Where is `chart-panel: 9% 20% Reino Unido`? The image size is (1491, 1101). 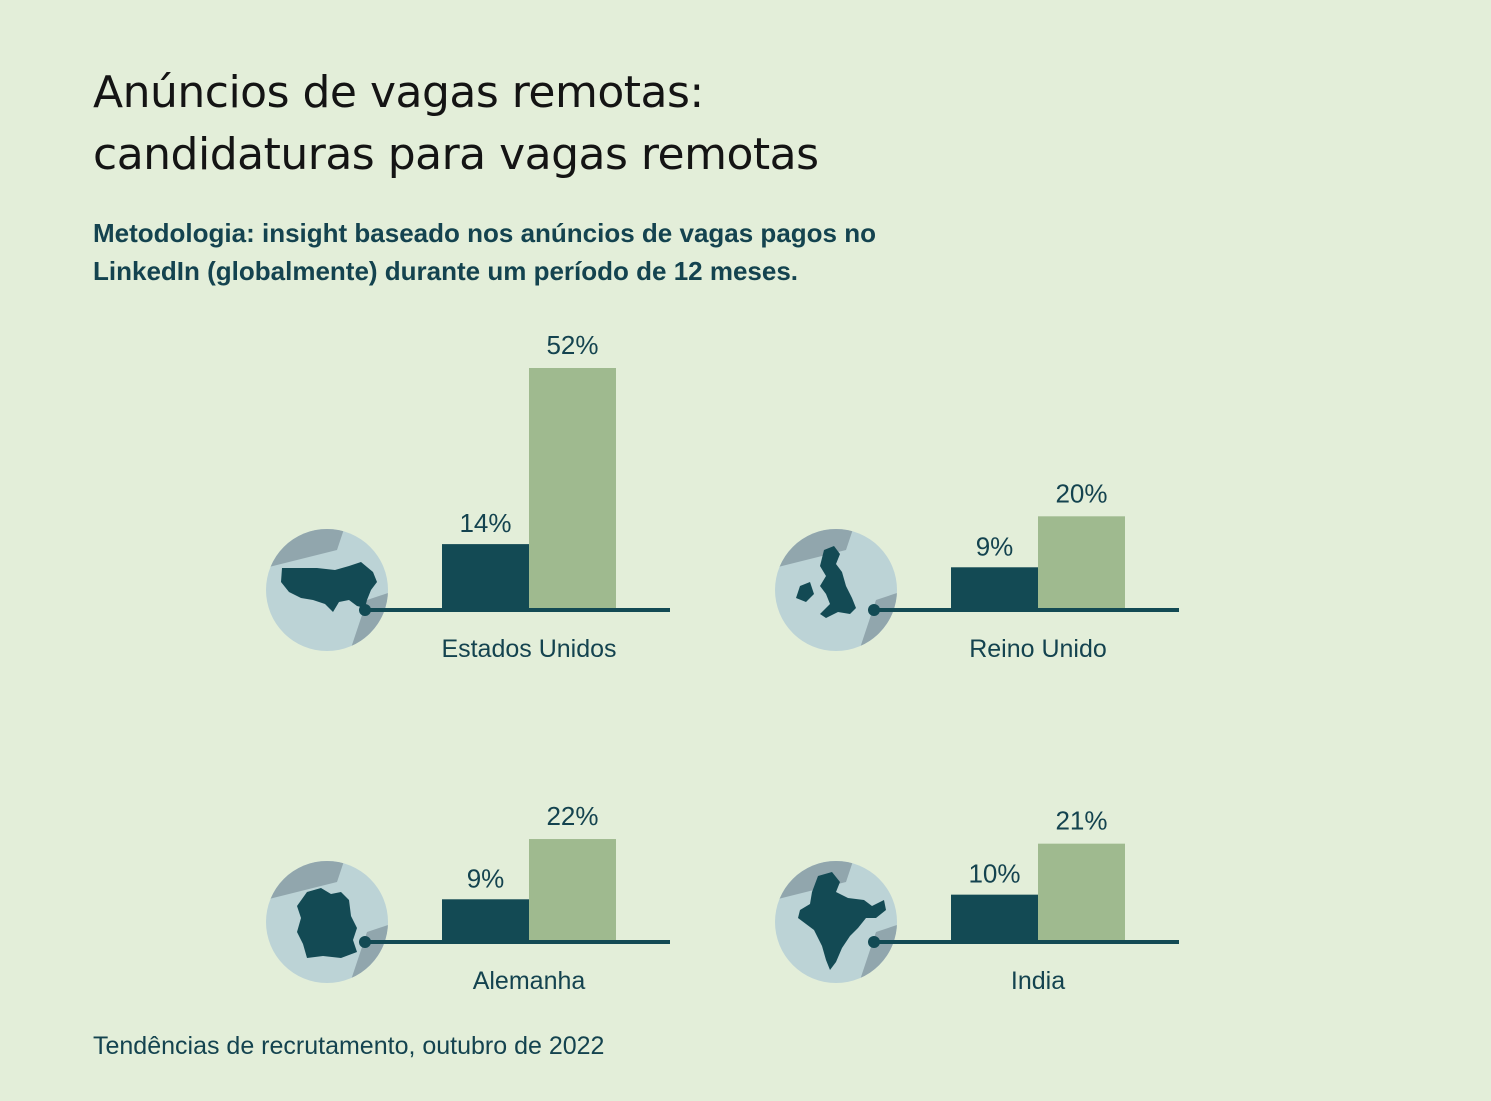 chart-panel: 9% 20% Reino Unido is located at coordinates (977, 570).